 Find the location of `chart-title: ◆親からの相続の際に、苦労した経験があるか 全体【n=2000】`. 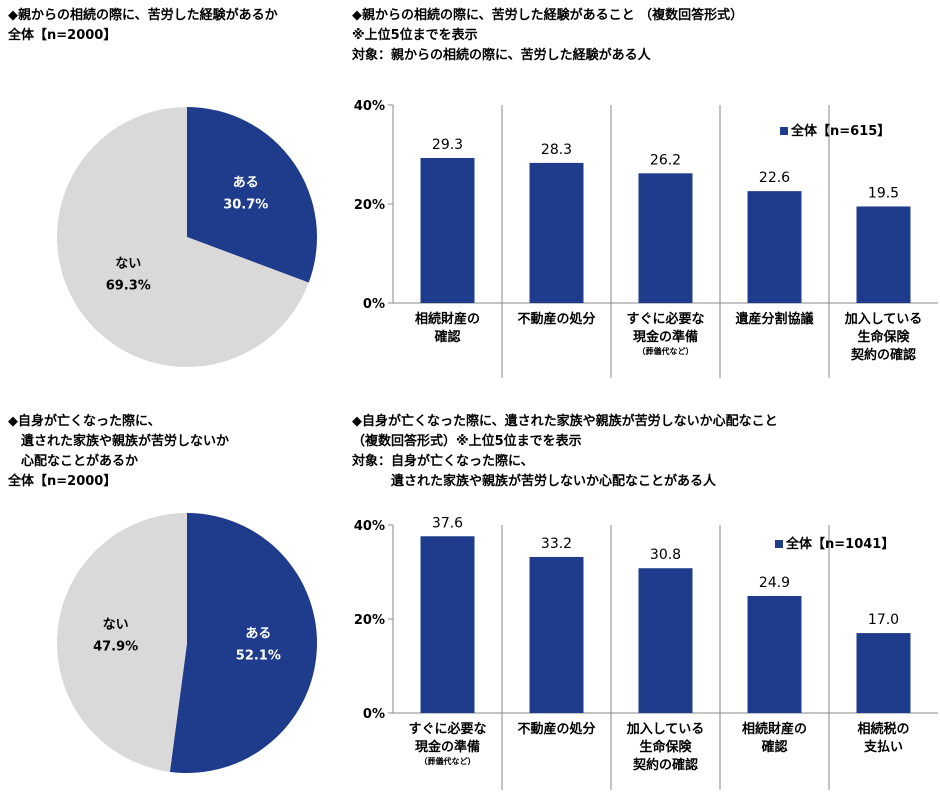

chart-title: ◆親からの相続の際に、苦労した経験があるか 全体【n=2000】 is located at coordinates (143, 25).